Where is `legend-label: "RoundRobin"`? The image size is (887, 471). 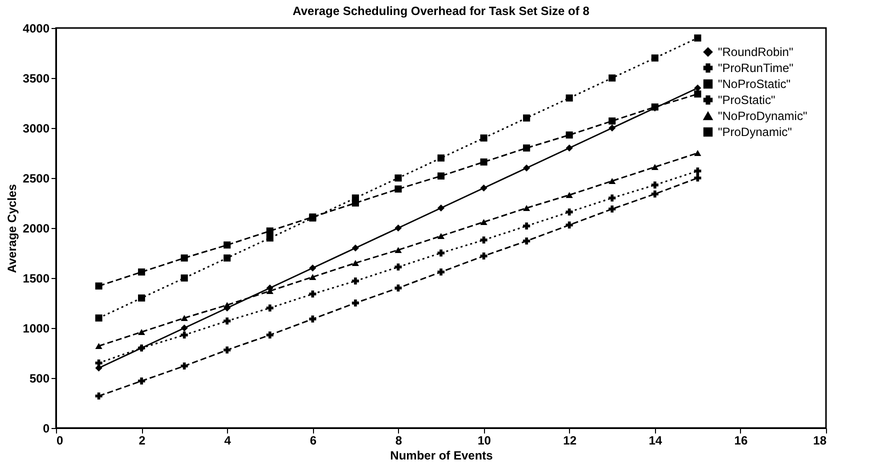
legend-label: "RoundRobin" is located at coordinates (756, 52).